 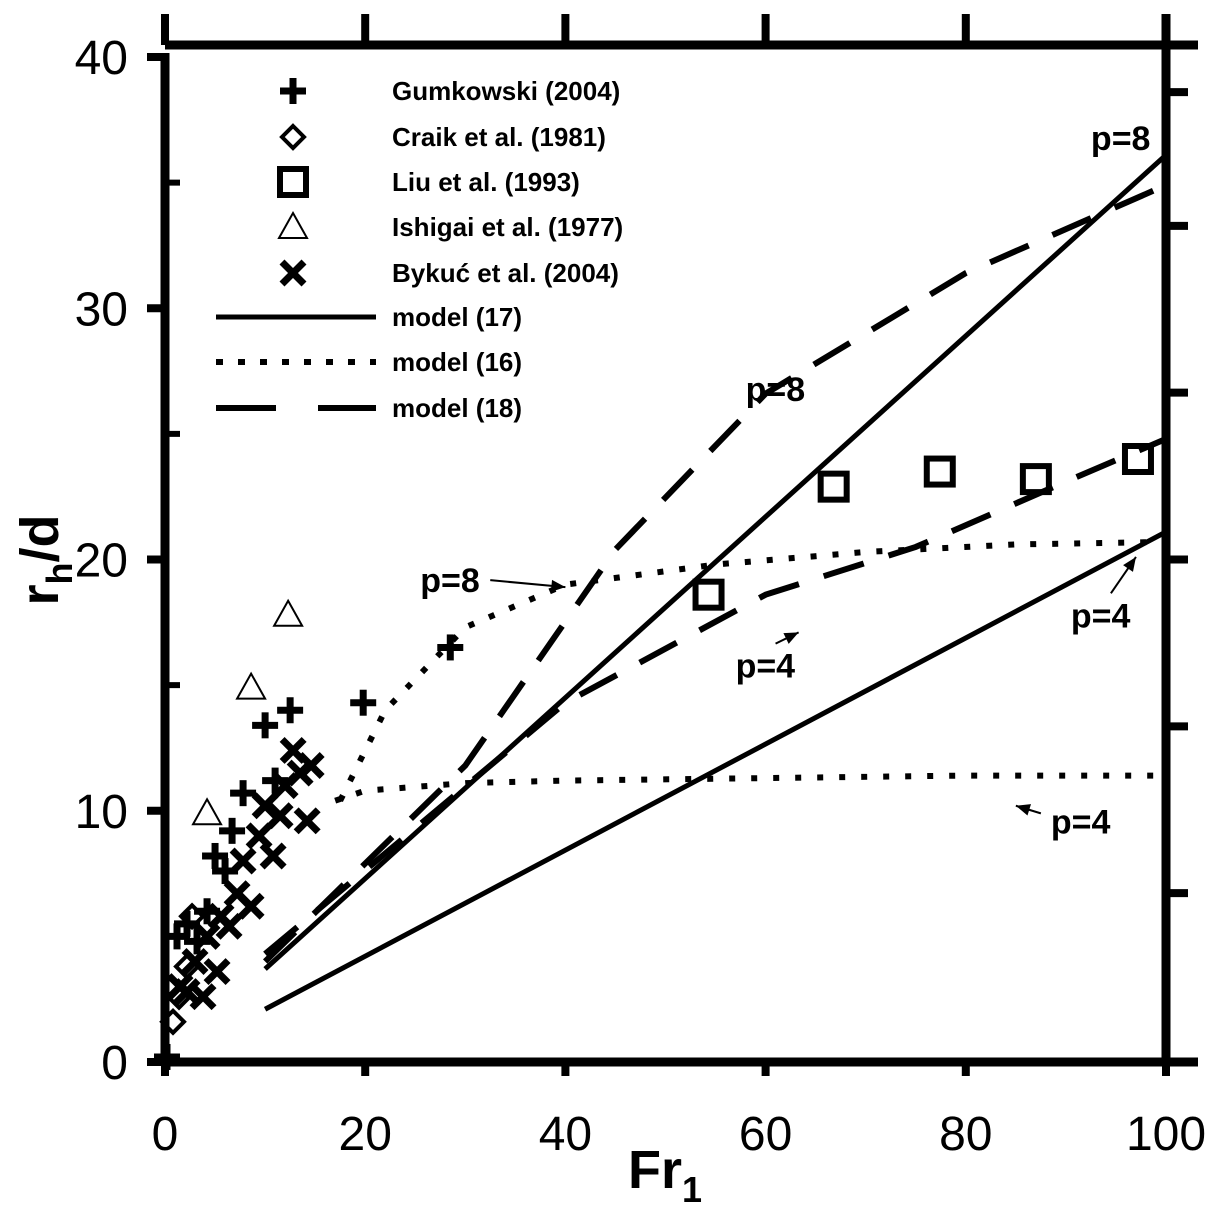 I want to click on x-tick-label: 60, so click(x=765, y=1134).